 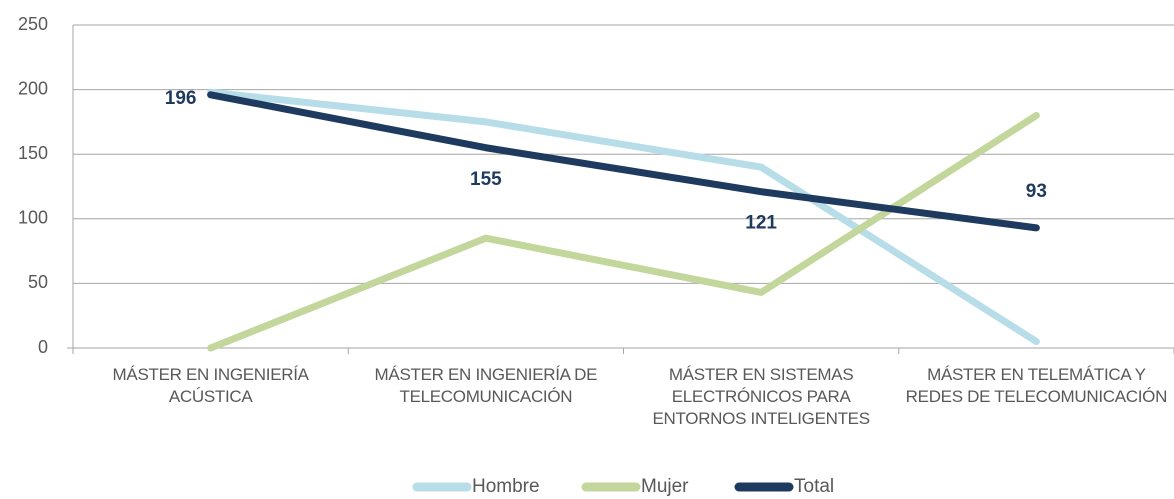 I want to click on data-label: 93, so click(x=1036, y=191).